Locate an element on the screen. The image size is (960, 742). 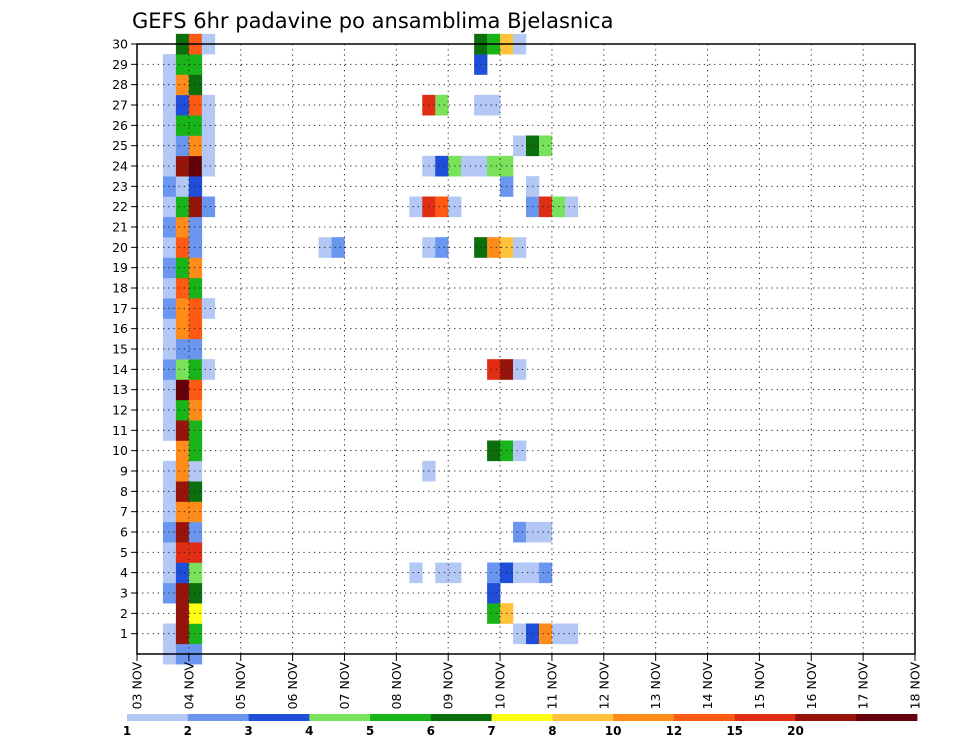
precip-cell-m23-t2 is located at coordinates (169, 186).